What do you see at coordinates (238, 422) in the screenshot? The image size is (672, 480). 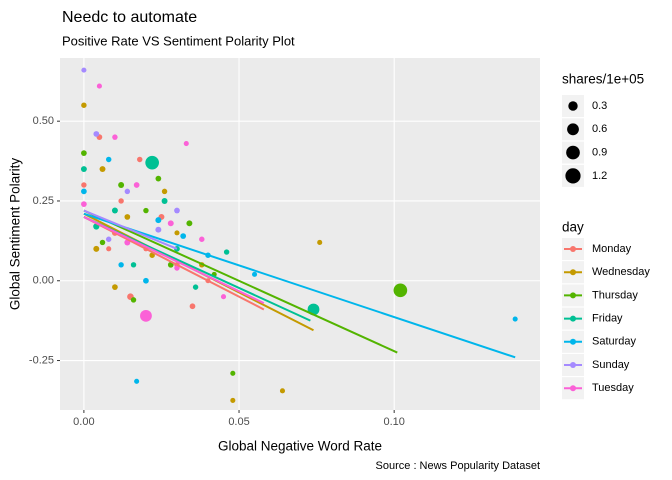 I see `x-tick-label: 0.05` at bounding box center [238, 422].